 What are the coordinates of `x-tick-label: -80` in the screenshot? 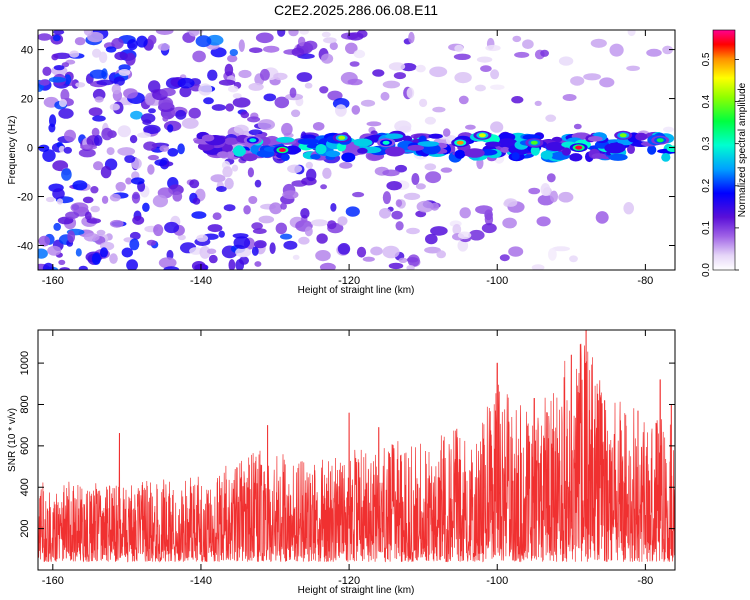 It's located at (645, 581).